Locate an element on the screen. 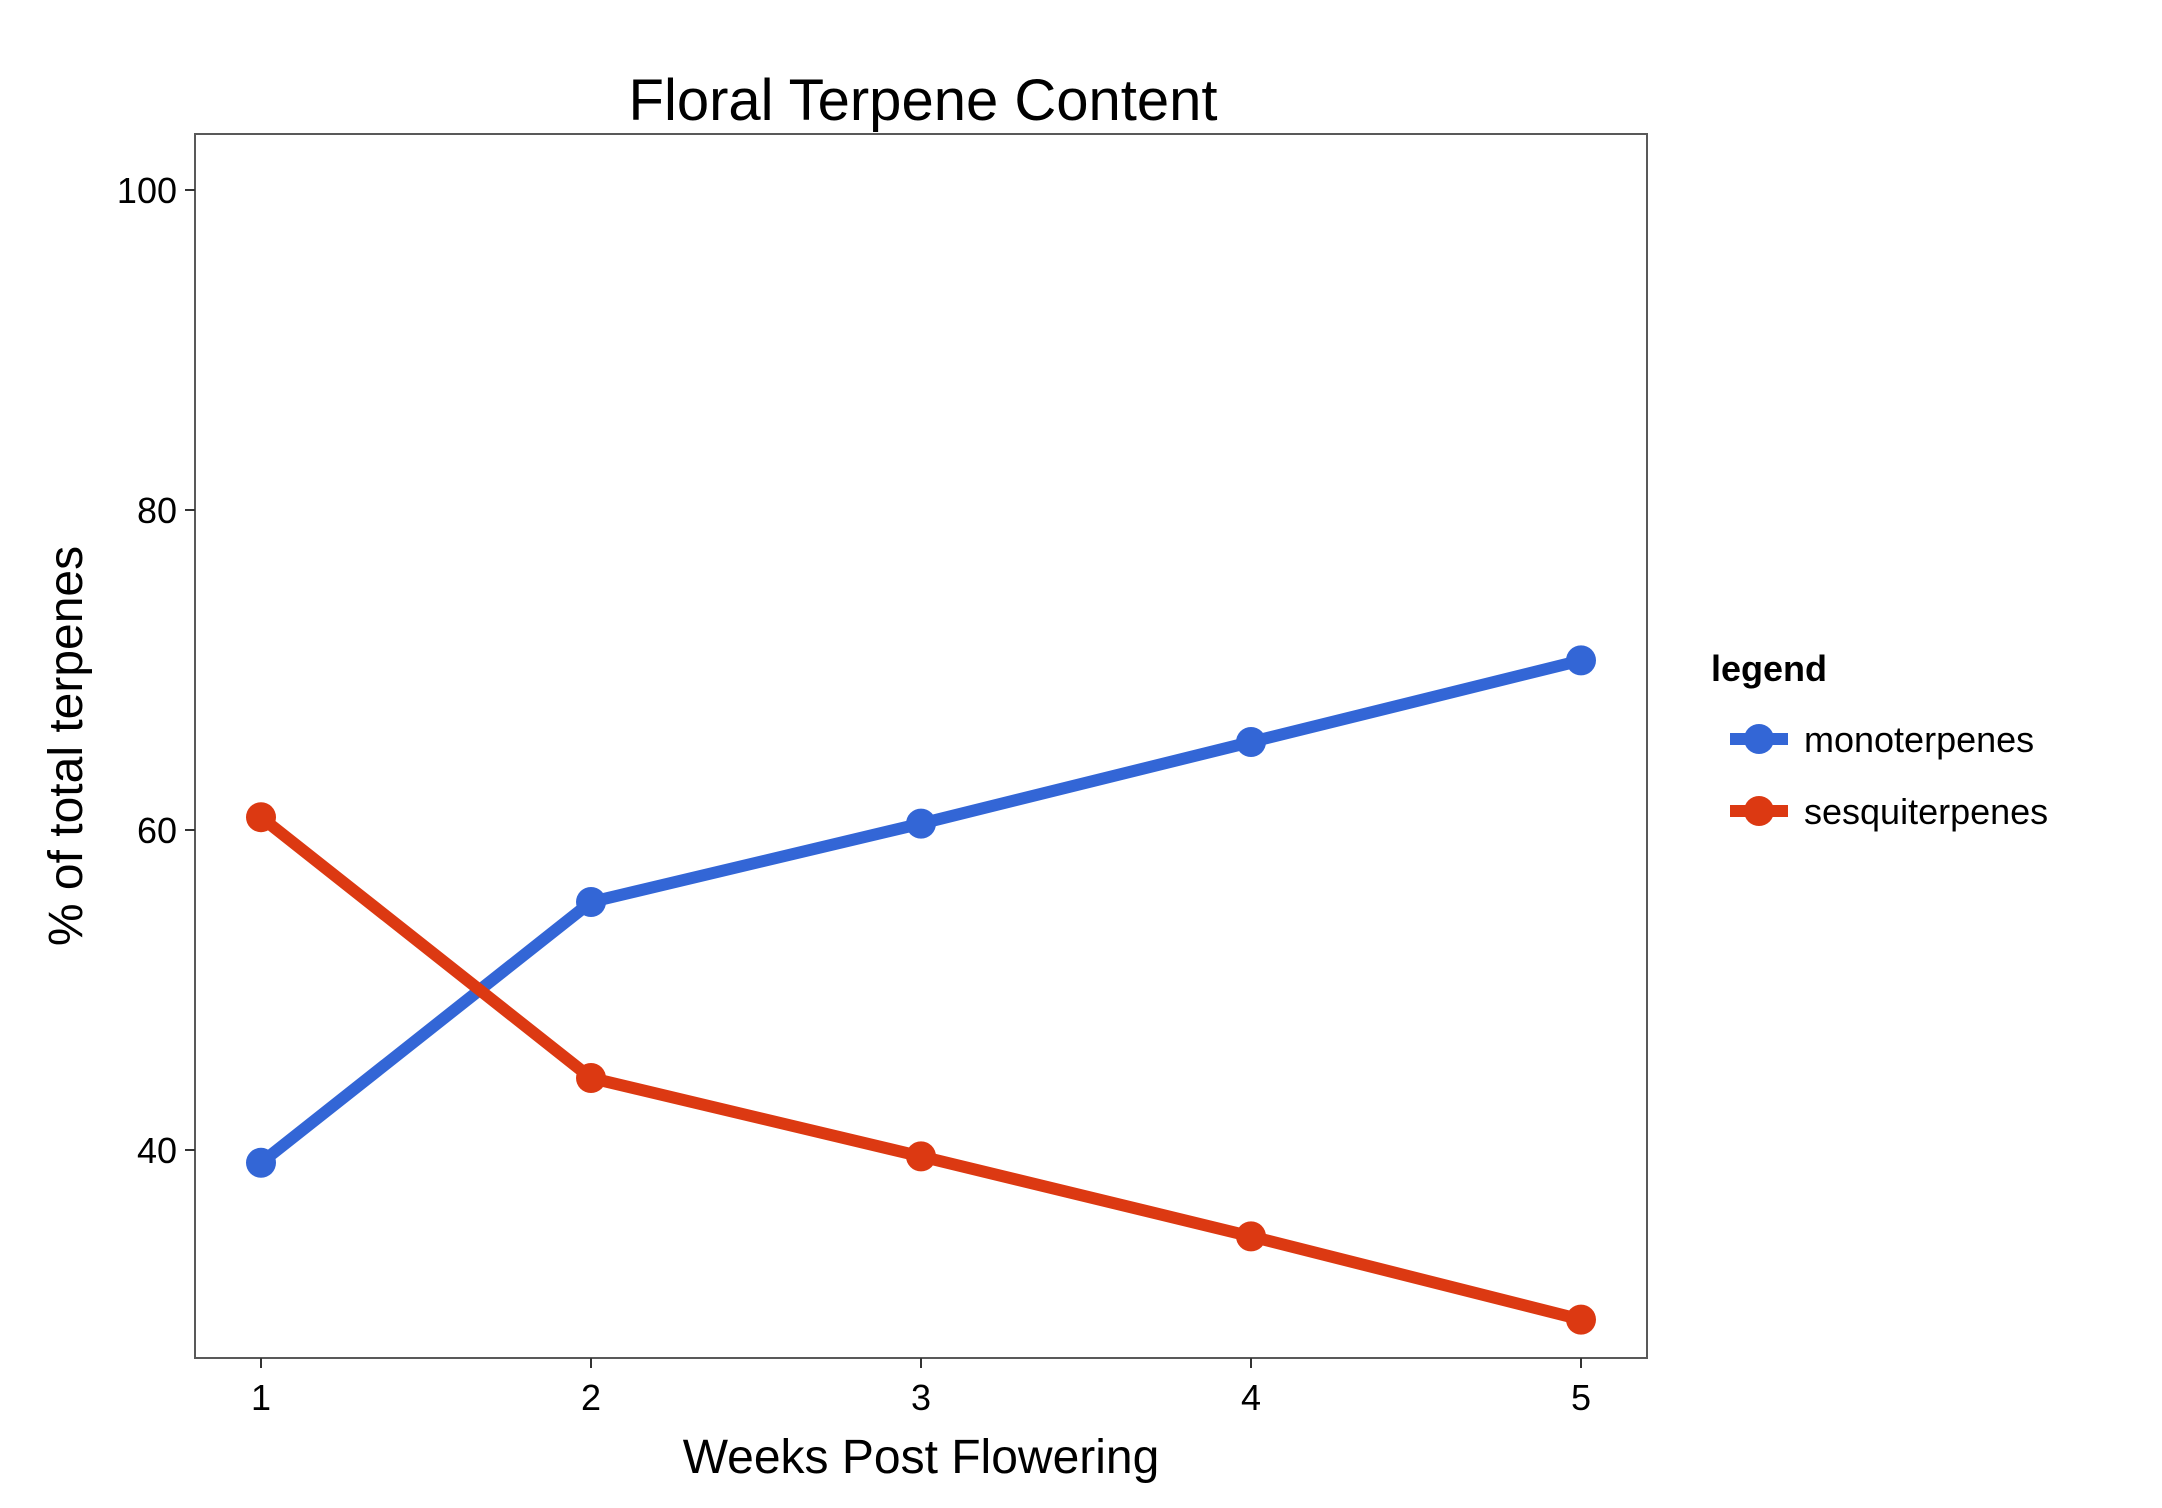 The width and height of the screenshot is (2162, 1508). legend-title: legend is located at coordinates (1769, 668).